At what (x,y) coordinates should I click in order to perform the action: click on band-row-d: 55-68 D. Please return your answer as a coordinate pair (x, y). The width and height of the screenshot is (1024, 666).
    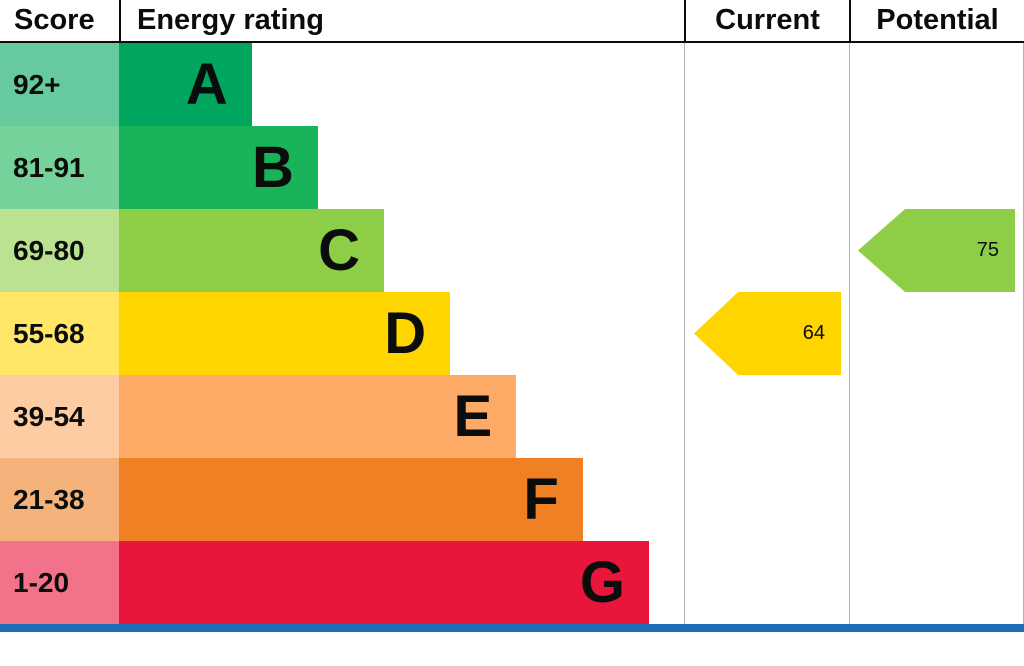
    Looking at the image, I should click on (342, 333).